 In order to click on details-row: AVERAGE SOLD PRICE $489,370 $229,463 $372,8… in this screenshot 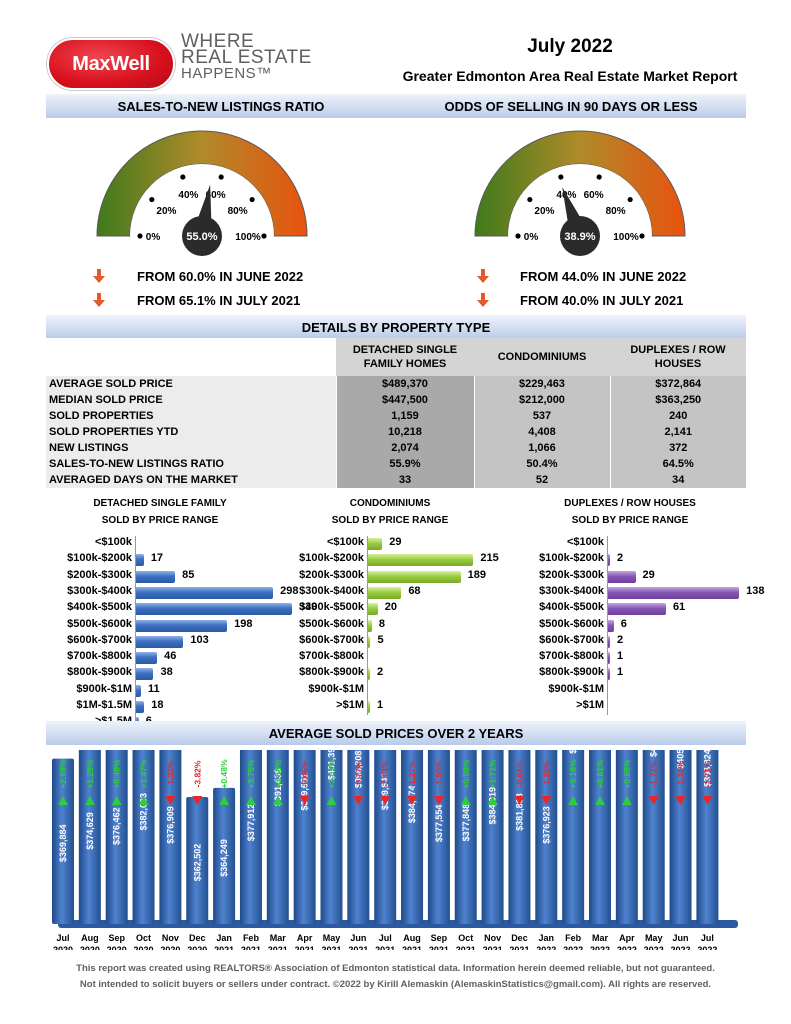, I will do `click(396, 384)`.